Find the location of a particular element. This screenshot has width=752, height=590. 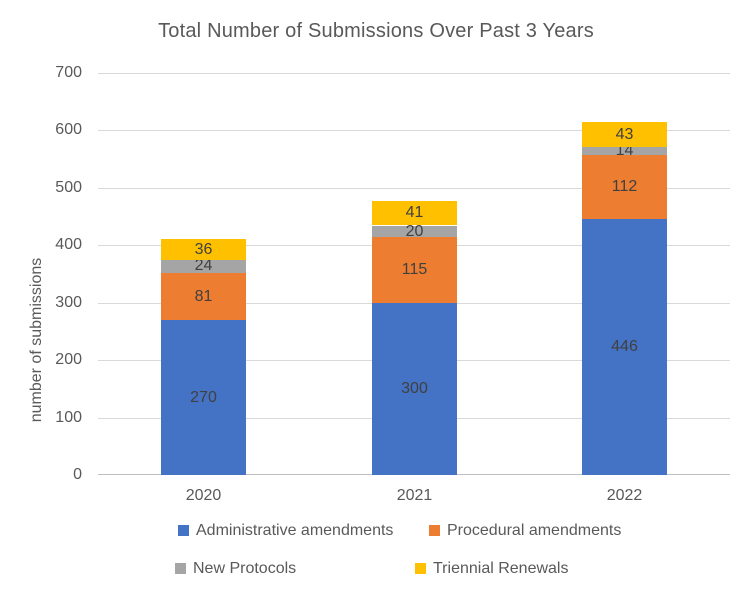

bar-segment-2021-new-protocols: 20 is located at coordinates (414, 231).